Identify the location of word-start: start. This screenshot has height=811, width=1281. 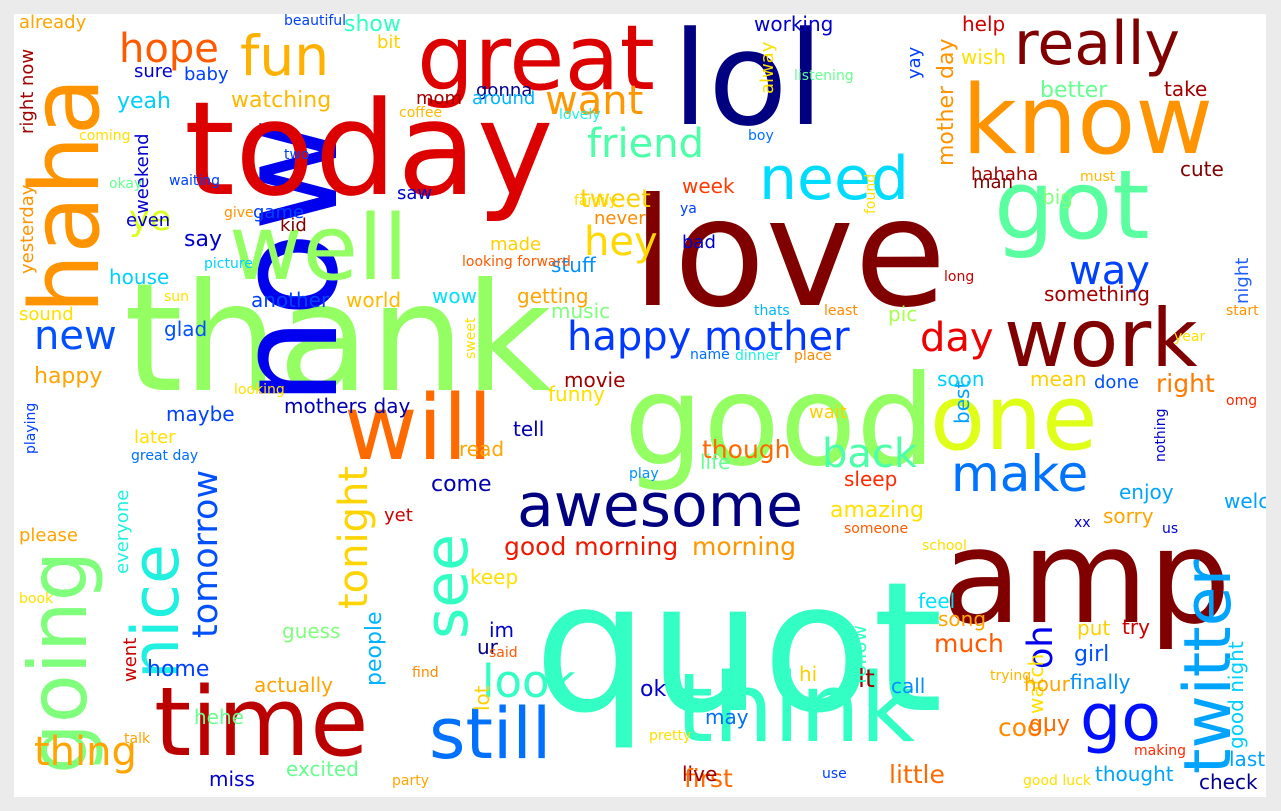
(1242, 311).